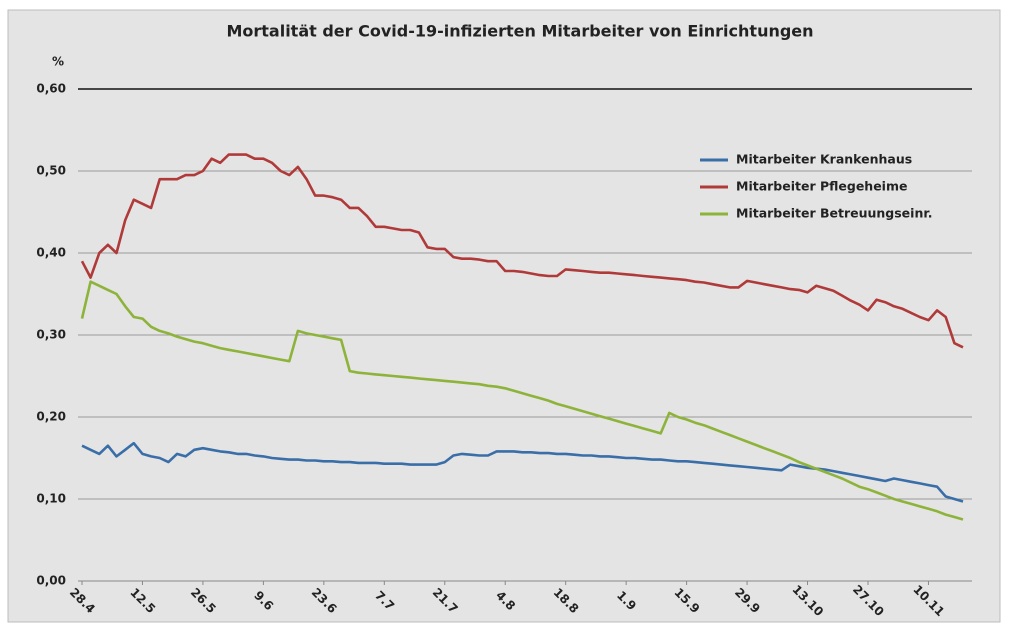 This screenshot has width=1009, height=628. Describe the element at coordinates (51, 499) in the screenshot. I see `y-tick-label: 0,10` at that location.